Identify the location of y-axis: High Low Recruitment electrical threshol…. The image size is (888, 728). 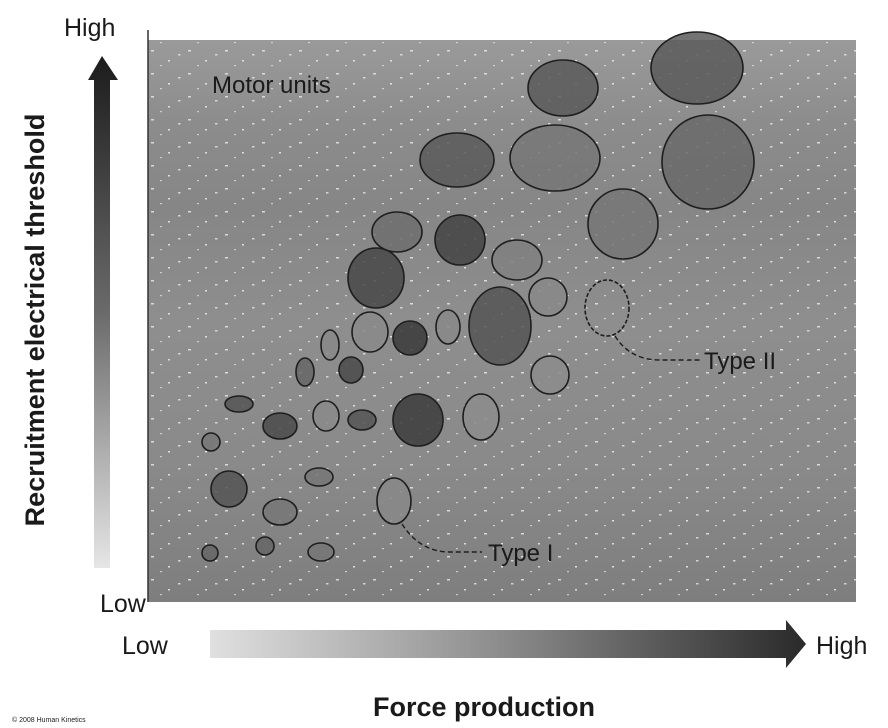
(83, 316).